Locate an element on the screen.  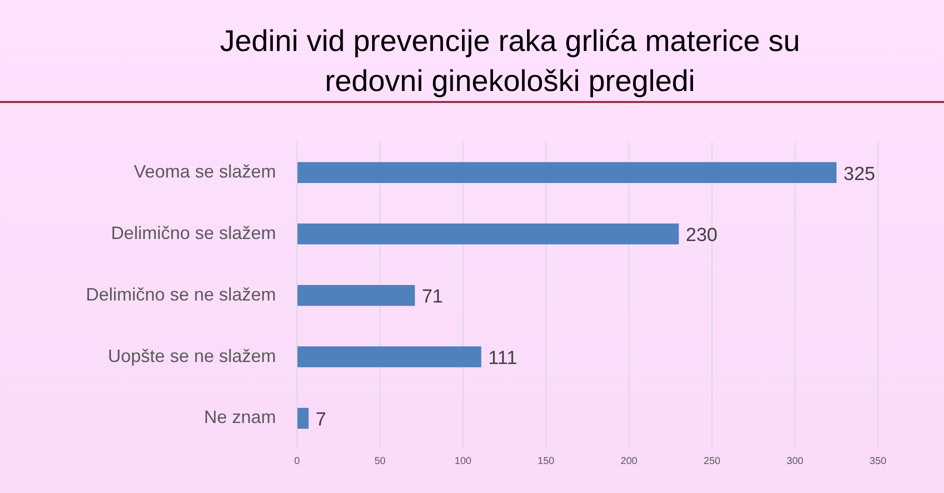
data-label: 71 is located at coordinates (432, 297).